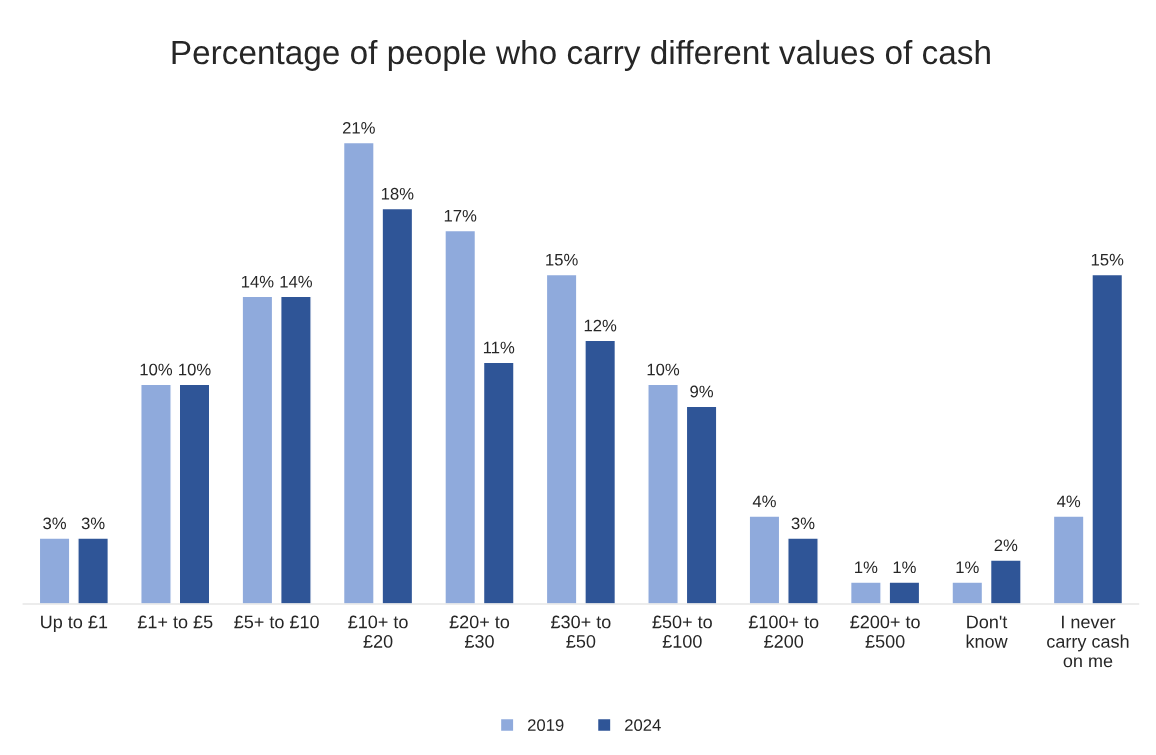  I want to click on data-label: 2%, so click(1006, 545).